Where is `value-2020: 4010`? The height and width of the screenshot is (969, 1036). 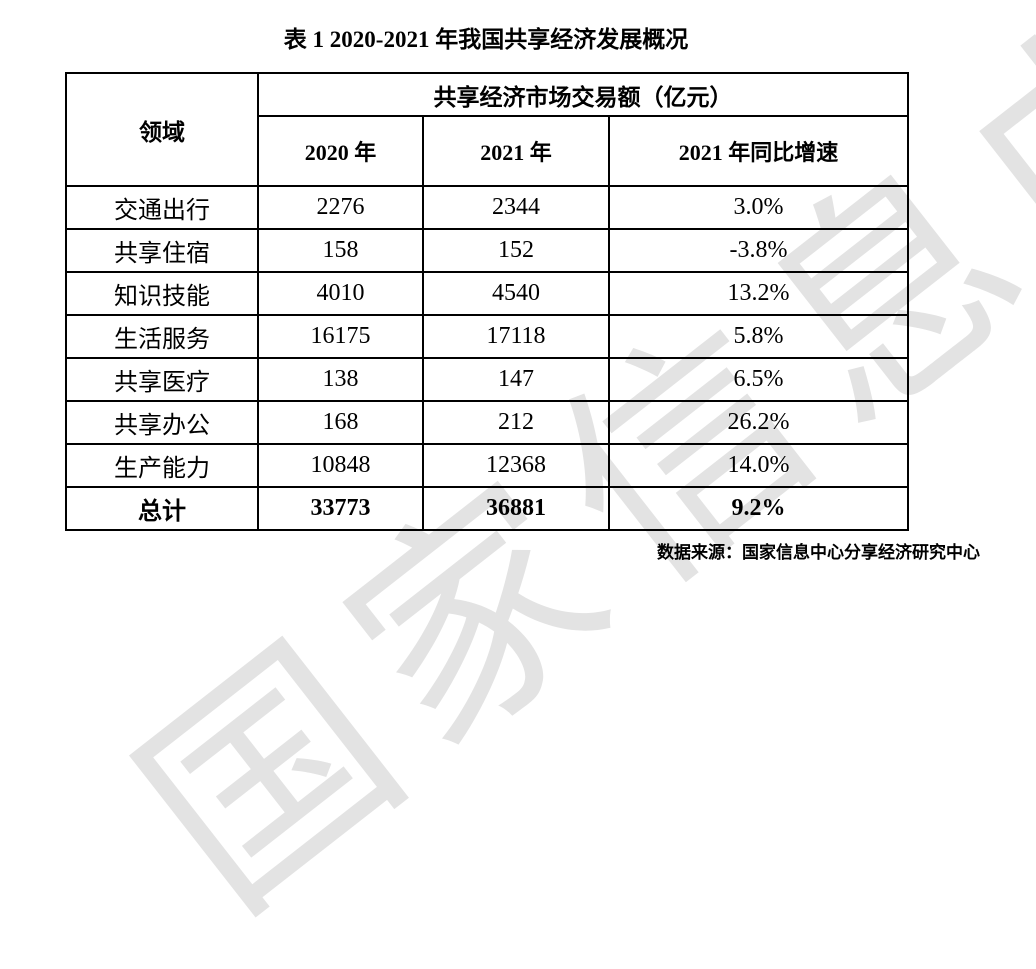 value-2020: 4010 is located at coordinates (340, 293).